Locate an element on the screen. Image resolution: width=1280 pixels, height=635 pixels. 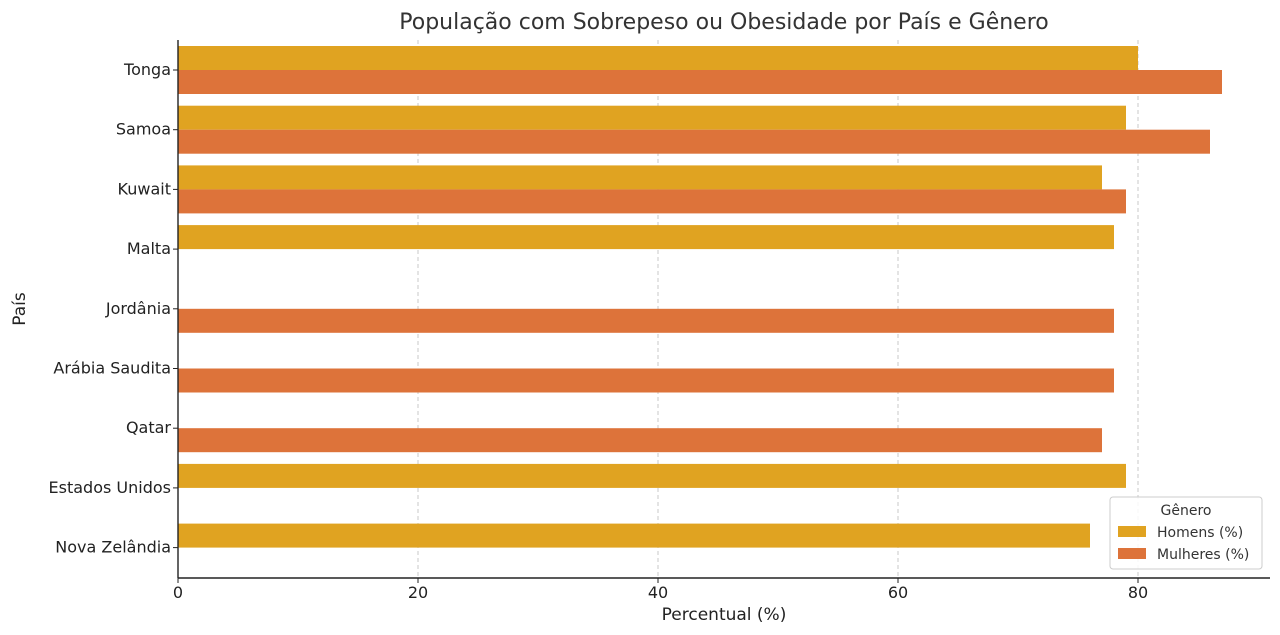
x-axis-label: Percentual (%) is located at coordinates (724, 615).